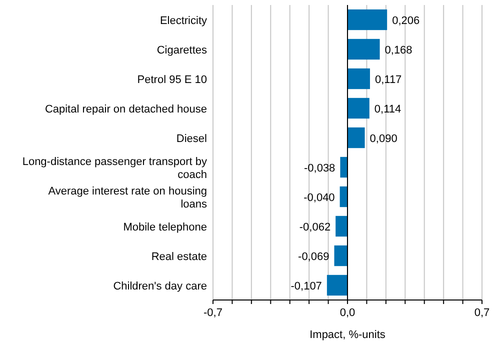 This screenshot has height=346, width=499. What do you see at coordinates (213, 313) in the screenshot?
I see `x-tick-label: -0,7` at bounding box center [213, 313].